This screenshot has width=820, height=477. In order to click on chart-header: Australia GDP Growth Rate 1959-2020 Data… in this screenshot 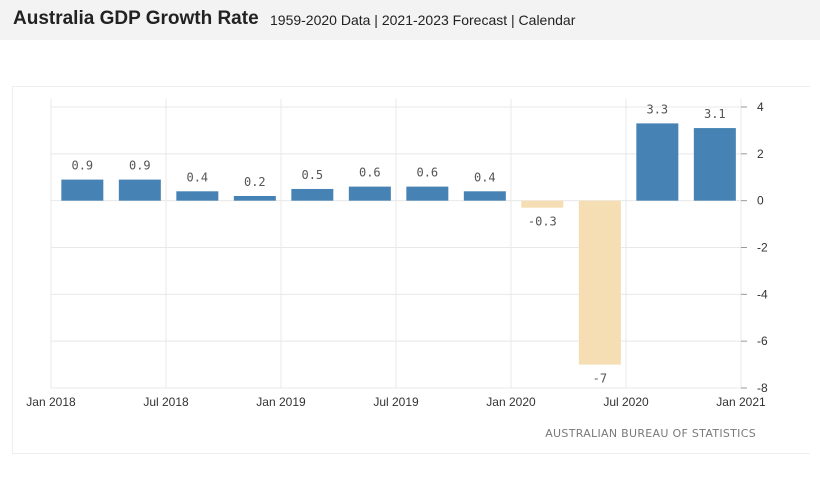, I will do `click(410, 20)`.